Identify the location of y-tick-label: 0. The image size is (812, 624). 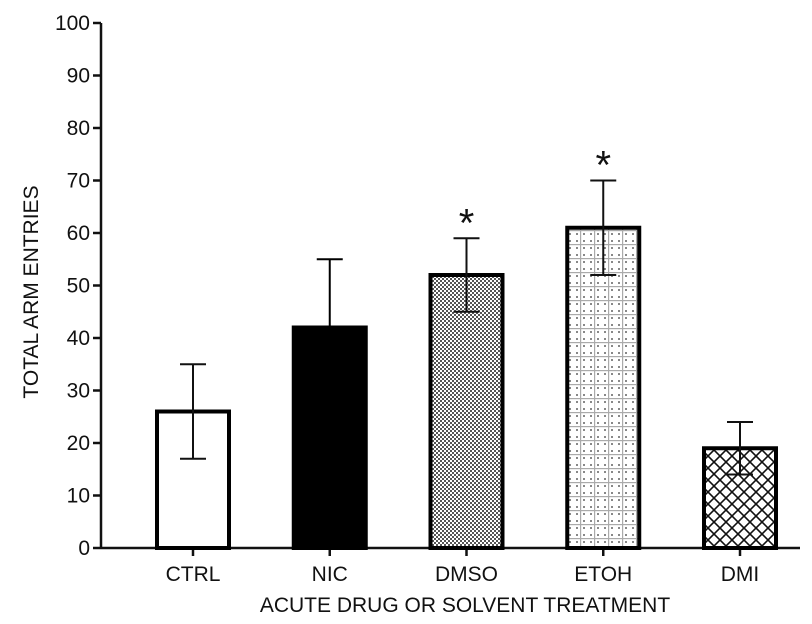
(84, 548).